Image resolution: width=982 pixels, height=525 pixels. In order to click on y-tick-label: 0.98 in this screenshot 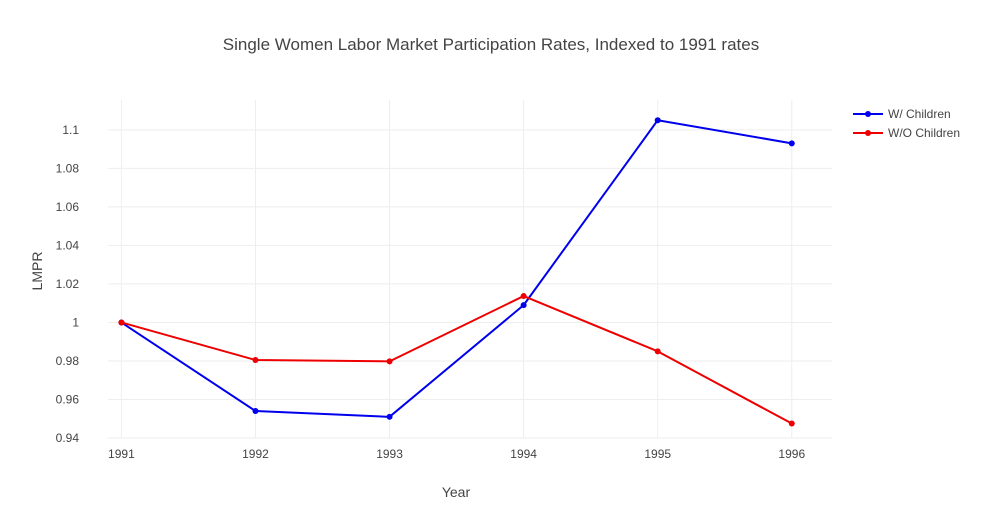, I will do `click(68, 361)`.